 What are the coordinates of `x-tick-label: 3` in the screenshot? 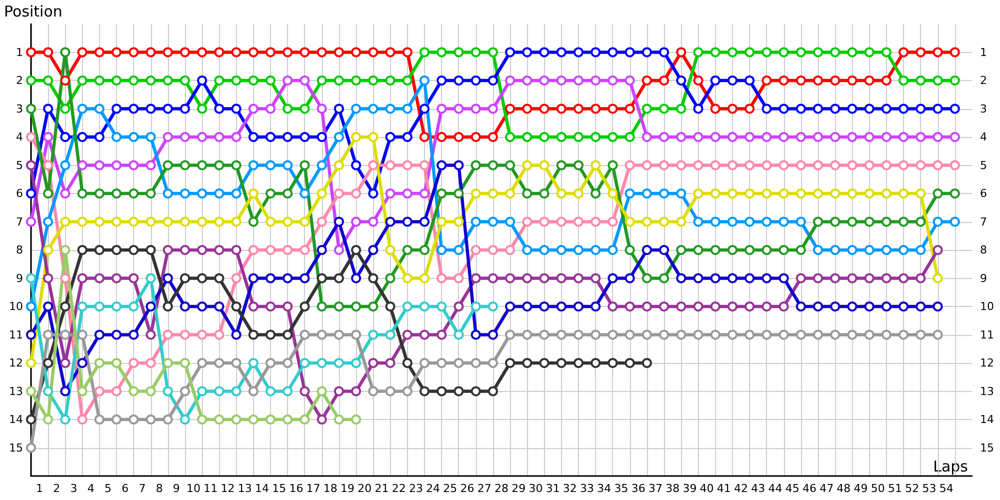 It's located at (74, 488).